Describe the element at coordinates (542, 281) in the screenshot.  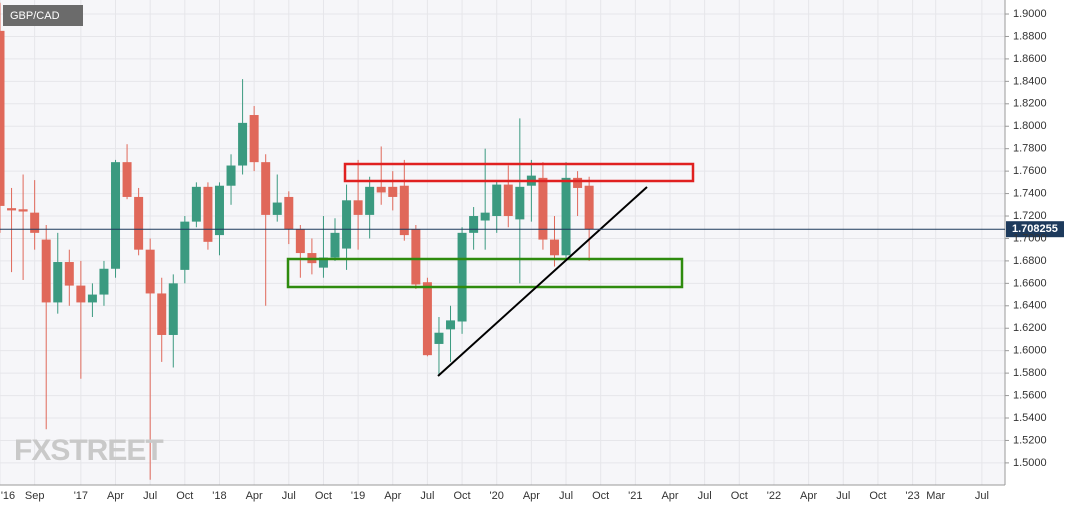
I see `trend-line` at that location.